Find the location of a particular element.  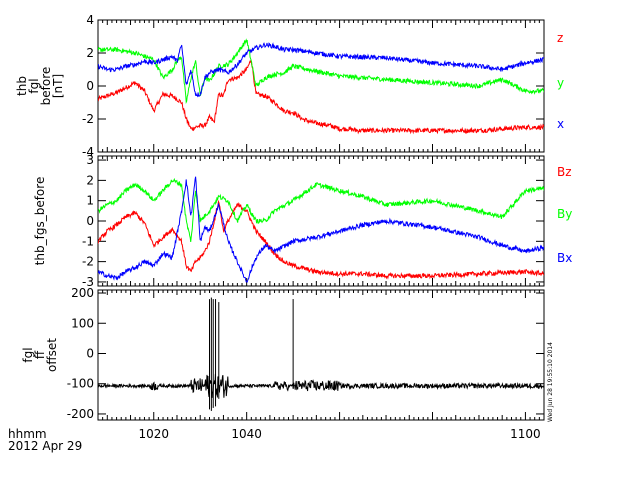

x-tick-label: 1040 is located at coordinates (246, 434).